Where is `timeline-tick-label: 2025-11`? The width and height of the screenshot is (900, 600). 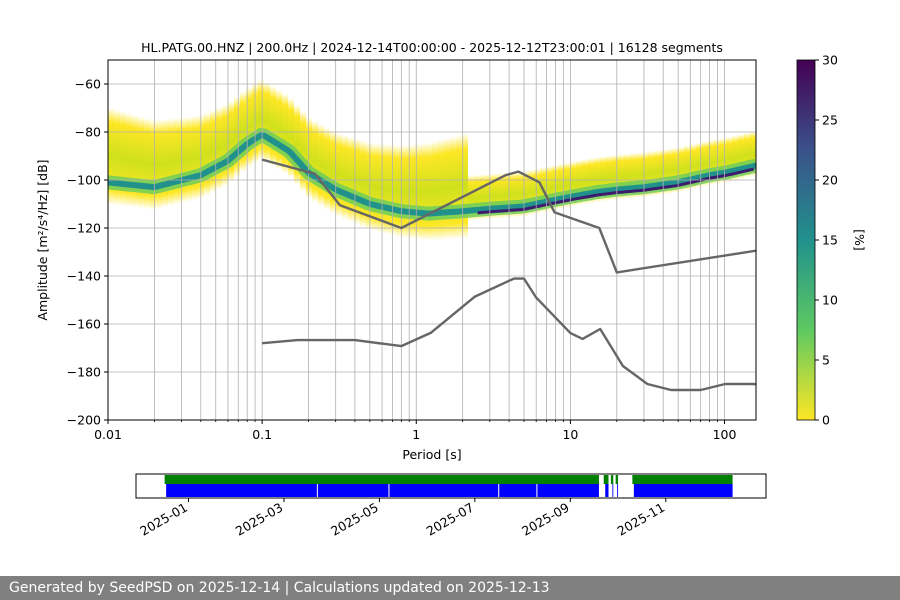
timeline-tick-label: 2025-11 is located at coordinates (641, 519).